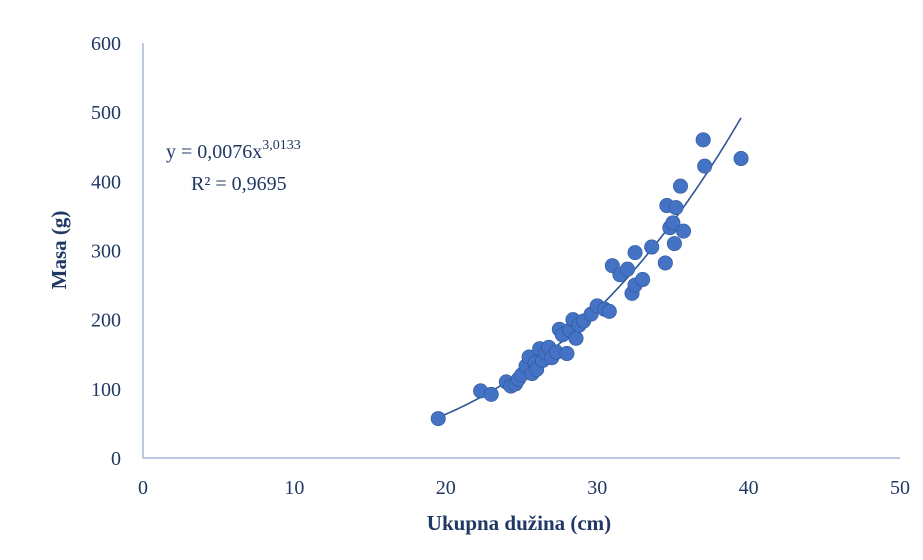 The width and height of the screenshot is (923, 560). Describe the element at coordinates (106, 182) in the screenshot. I see `y-tick-label: 400` at that location.